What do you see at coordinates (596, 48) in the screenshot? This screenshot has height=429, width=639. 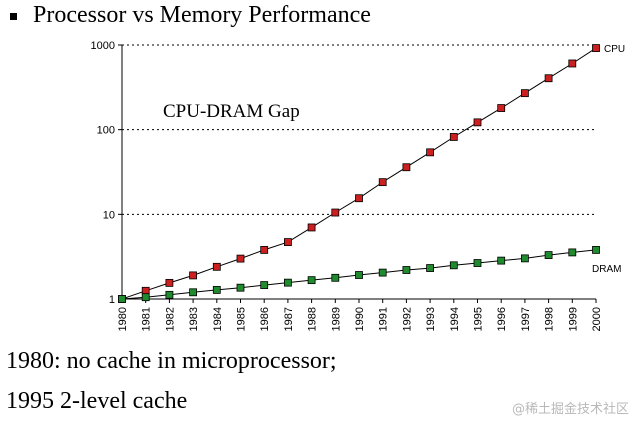 I see `cpu-point-2000` at bounding box center [596, 48].